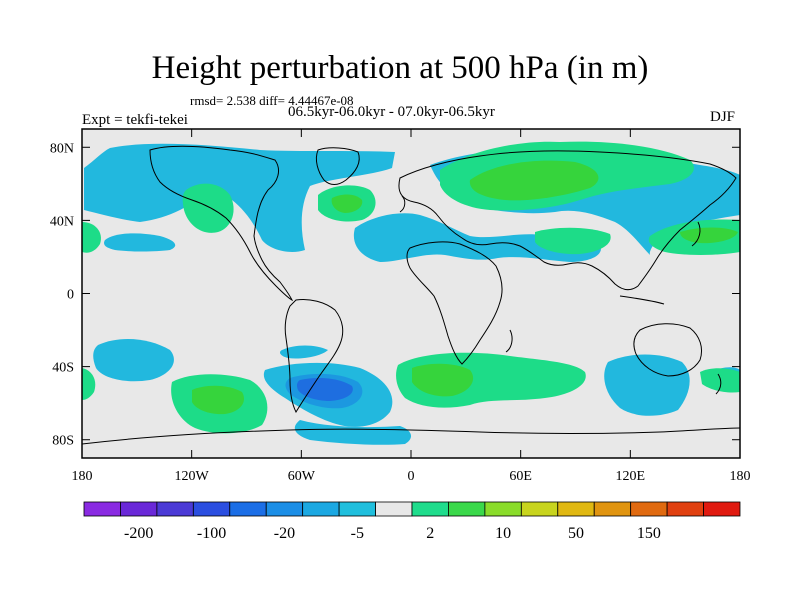  Describe the element at coordinates (647, 385) in the screenshot. I see `neg-region-indian` at that location.